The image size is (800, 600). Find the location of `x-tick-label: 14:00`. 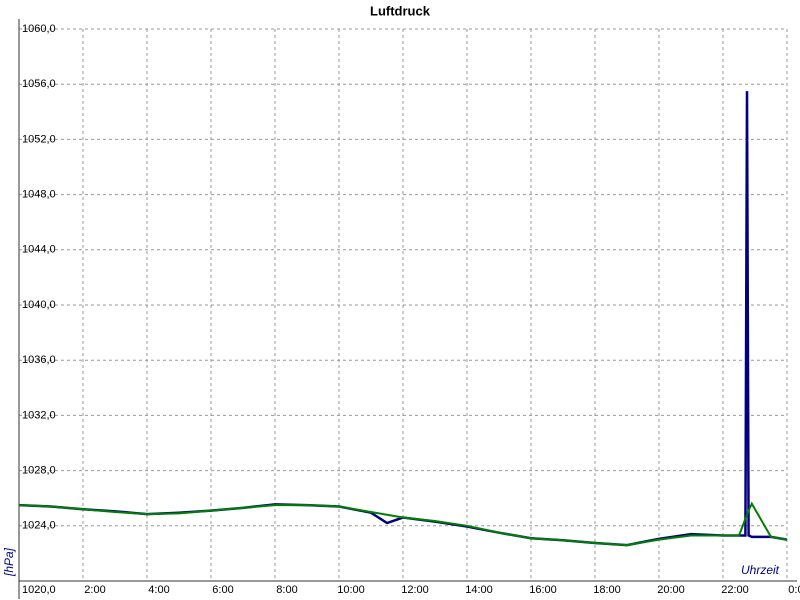

x-tick-label: 14:00 is located at coordinates (479, 590).